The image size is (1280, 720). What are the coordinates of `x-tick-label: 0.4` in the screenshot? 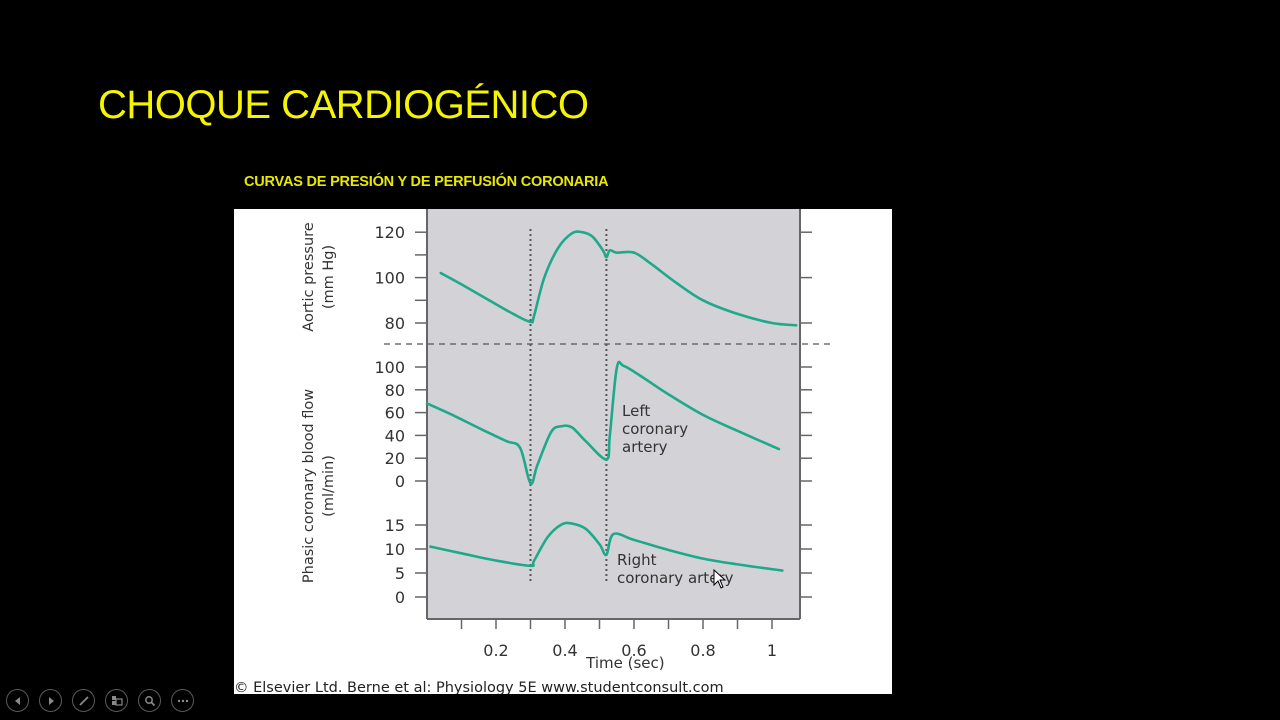 It's located at (564, 650).